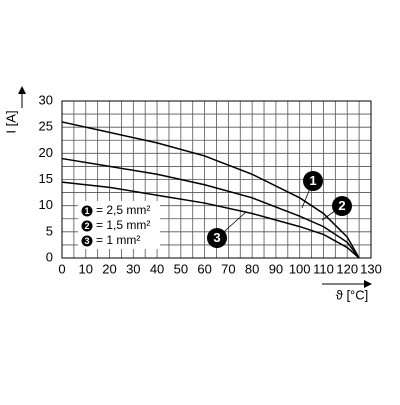 The height and width of the screenshot is (405, 400). I want to click on legend-marker-text: 1, so click(86, 211).